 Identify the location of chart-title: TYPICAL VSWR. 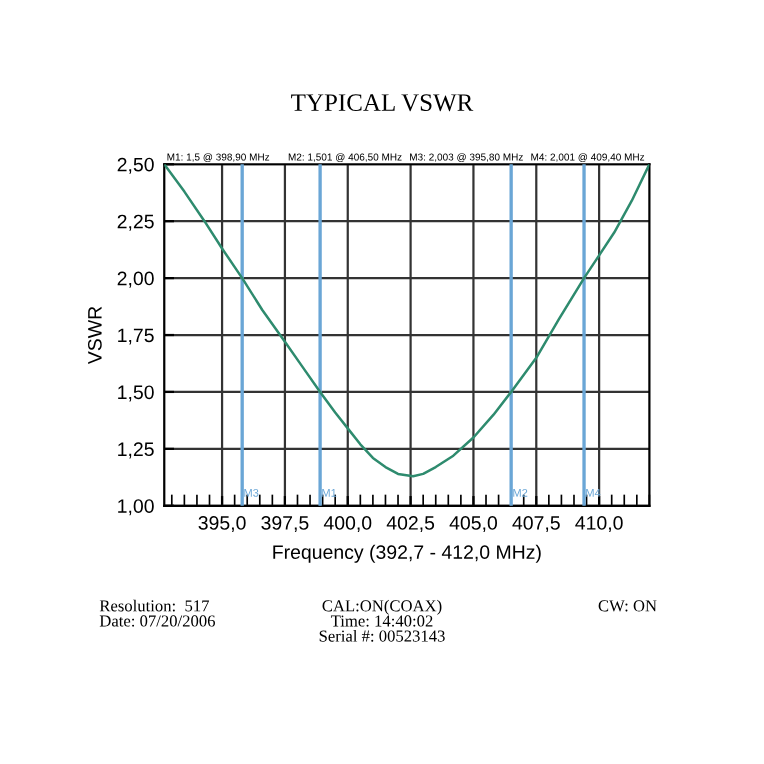
(382, 103).